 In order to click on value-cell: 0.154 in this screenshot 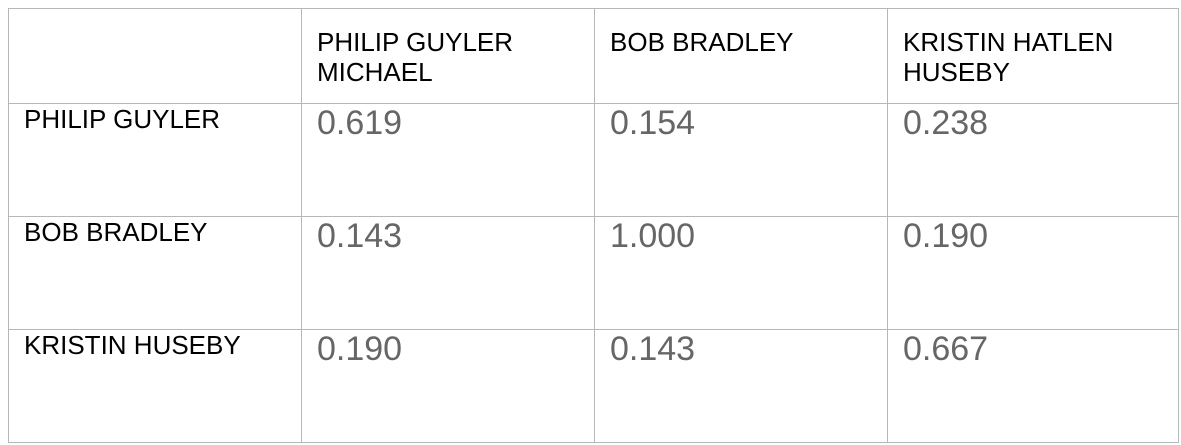, I will do `click(741, 160)`.